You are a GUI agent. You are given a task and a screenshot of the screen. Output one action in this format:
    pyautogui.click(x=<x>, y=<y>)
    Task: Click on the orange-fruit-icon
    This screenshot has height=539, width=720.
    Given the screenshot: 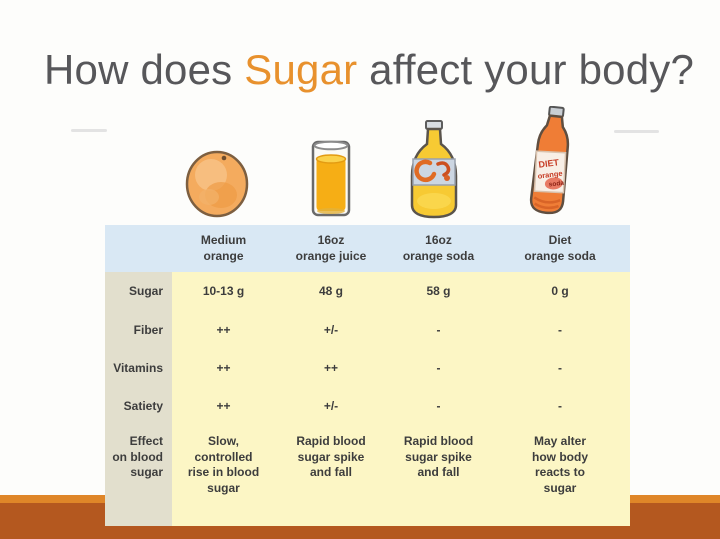 What is the action you would take?
    pyautogui.click(x=217, y=183)
    